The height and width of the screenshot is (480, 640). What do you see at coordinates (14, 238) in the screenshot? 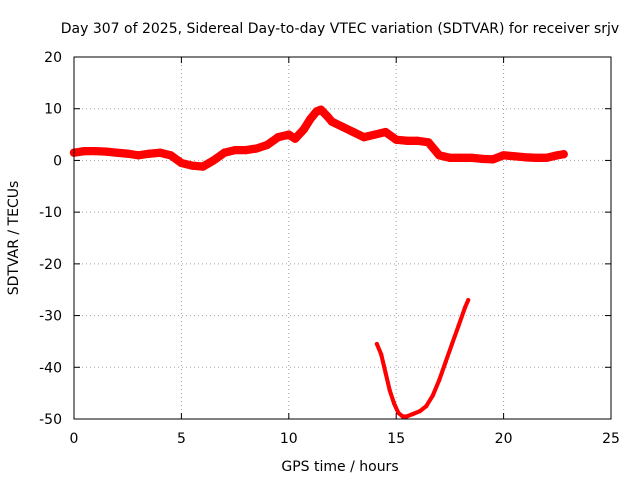
I see `y-axis-label: SDTVAR / TECUs` at bounding box center [14, 238].